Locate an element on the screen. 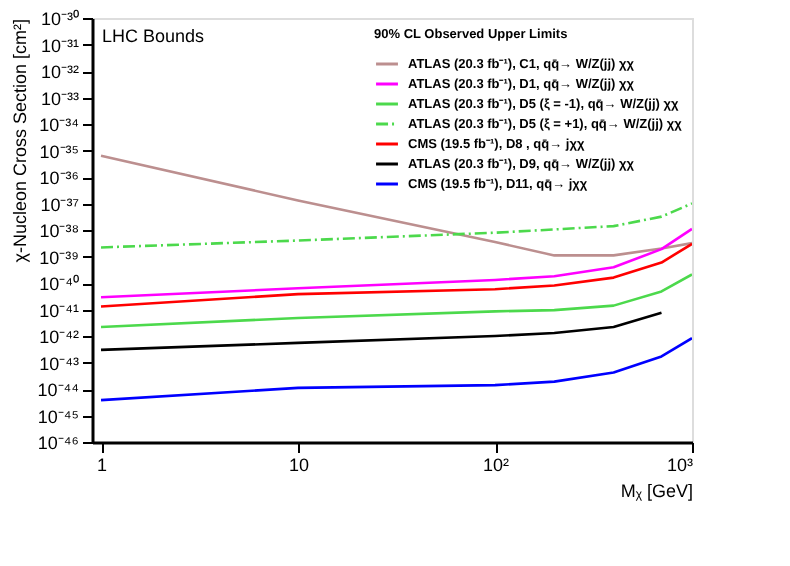  y-tick-label: 10⁻⁴³ is located at coordinates (59, 363).